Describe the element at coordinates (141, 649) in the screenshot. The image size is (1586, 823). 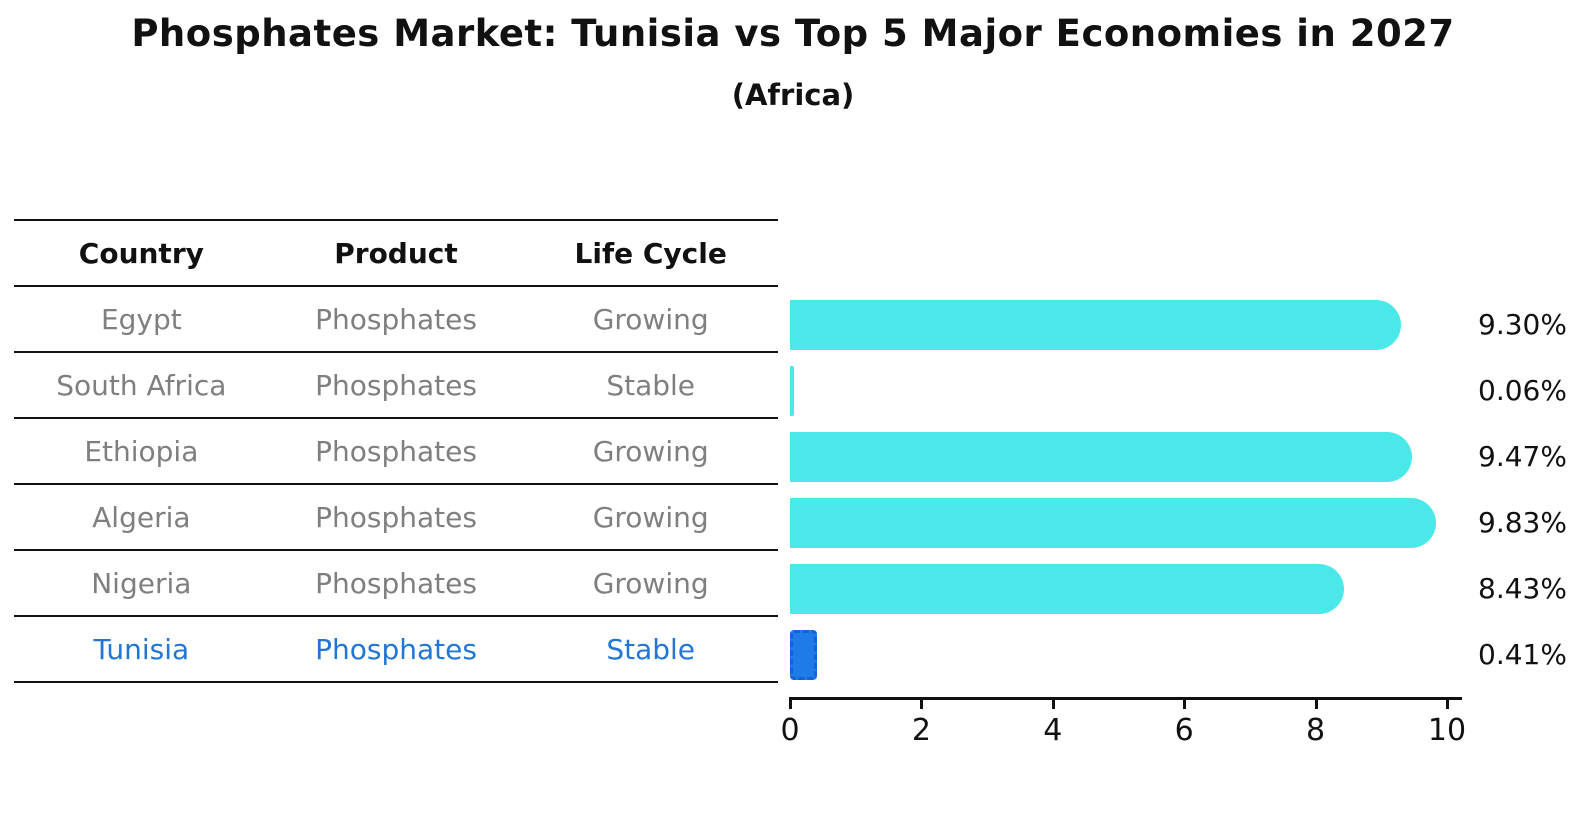
I see `table-cell-country: Tunisia` at that location.